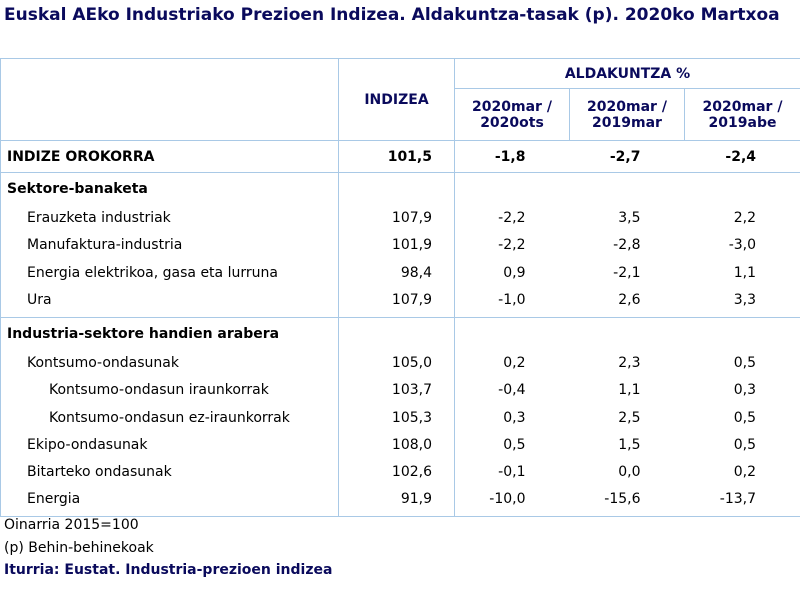 This screenshot has width=800, height=595. What do you see at coordinates (169, 188) in the screenshot?
I see `section-title: Sektore-banaketa` at bounding box center [169, 188].